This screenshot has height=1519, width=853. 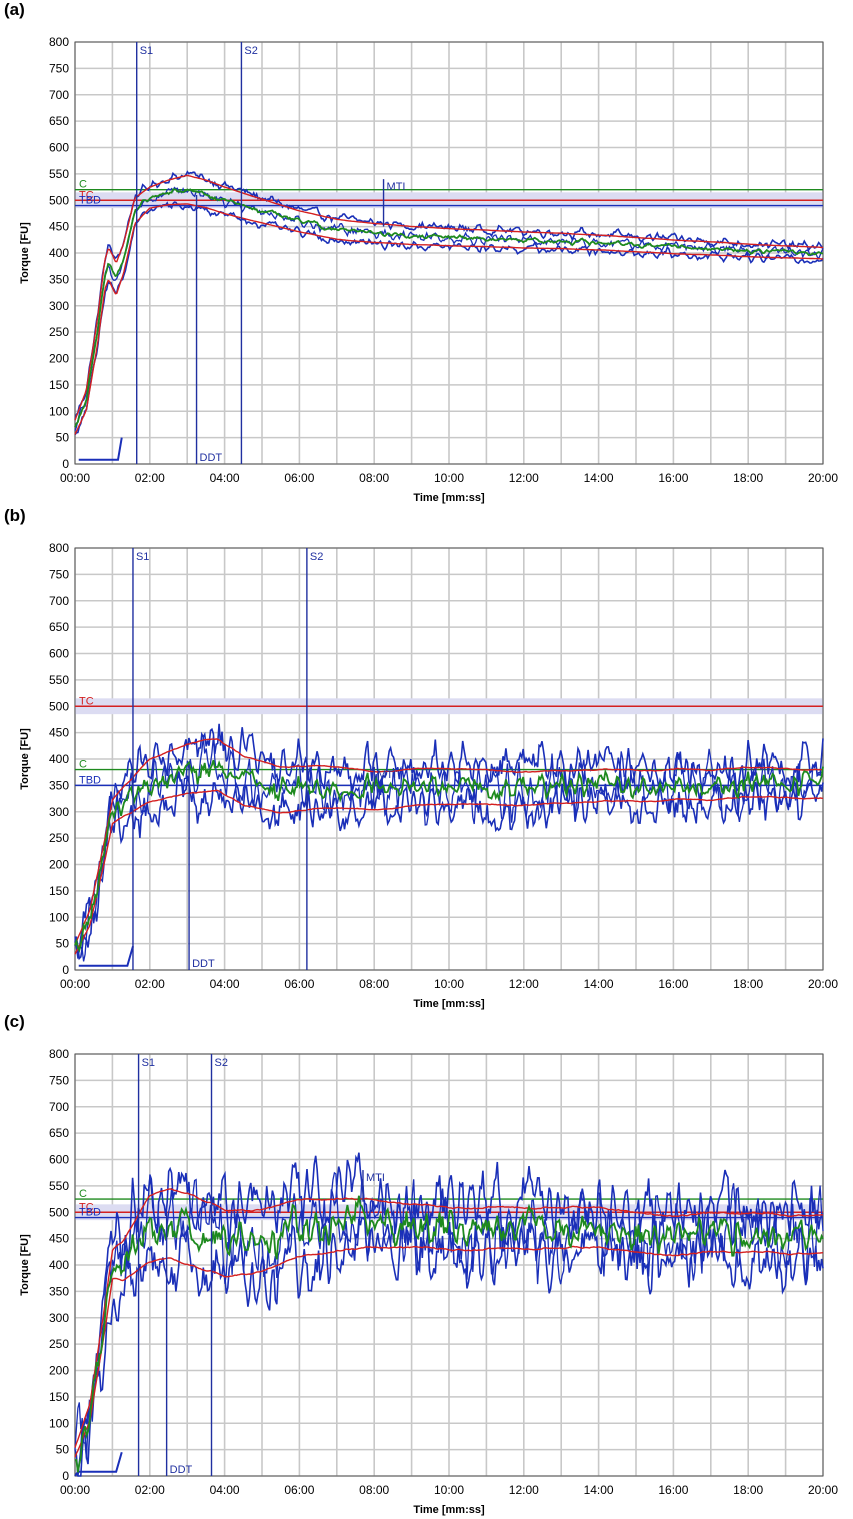 What do you see at coordinates (63, 944) in the screenshot?
I see `y-tick-label: 50` at bounding box center [63, 944].